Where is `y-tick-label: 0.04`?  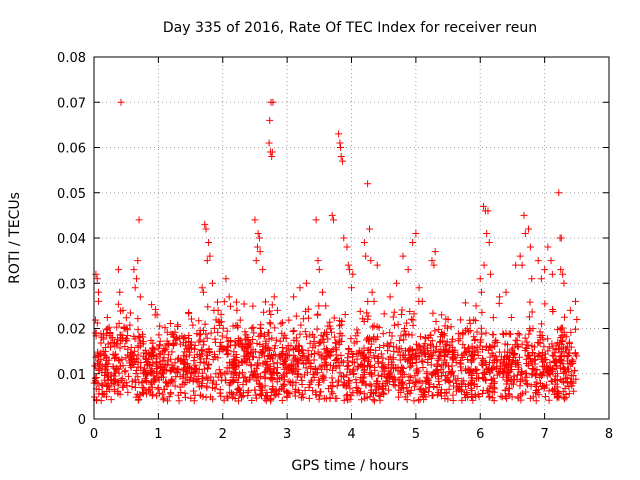
y-tick-label: 0.04 is located at coordinates (71, 239).